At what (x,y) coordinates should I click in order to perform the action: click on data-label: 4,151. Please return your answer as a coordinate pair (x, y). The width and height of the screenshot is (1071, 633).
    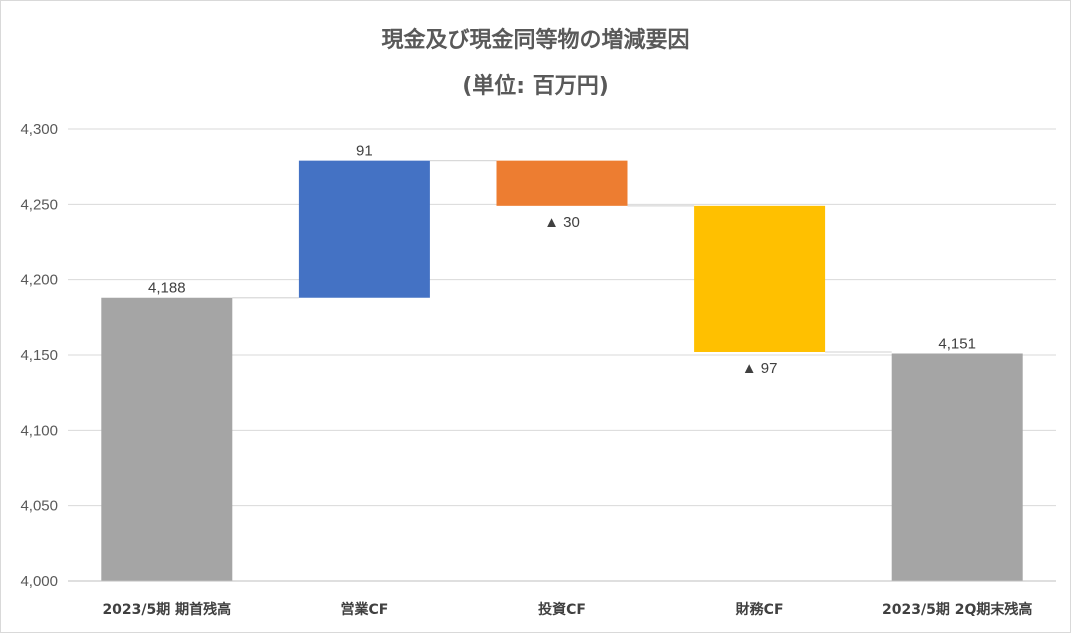
    Looking at the image, I should click on (957, 343).